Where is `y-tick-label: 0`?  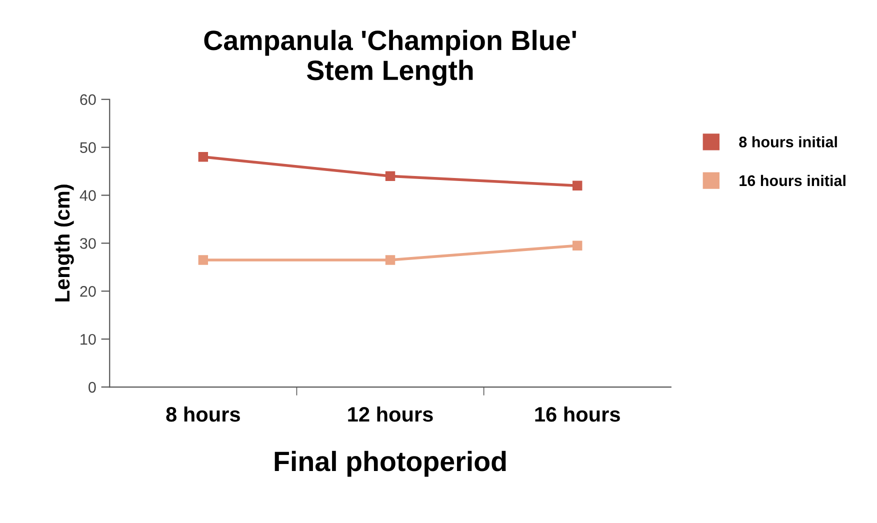
y-tick-label: 0 is located at coordinates (92, 387).